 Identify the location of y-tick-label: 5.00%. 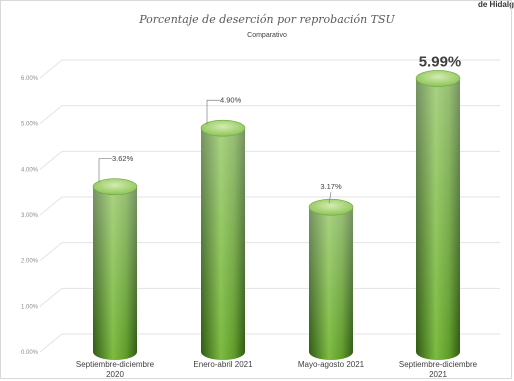
(30, 125).